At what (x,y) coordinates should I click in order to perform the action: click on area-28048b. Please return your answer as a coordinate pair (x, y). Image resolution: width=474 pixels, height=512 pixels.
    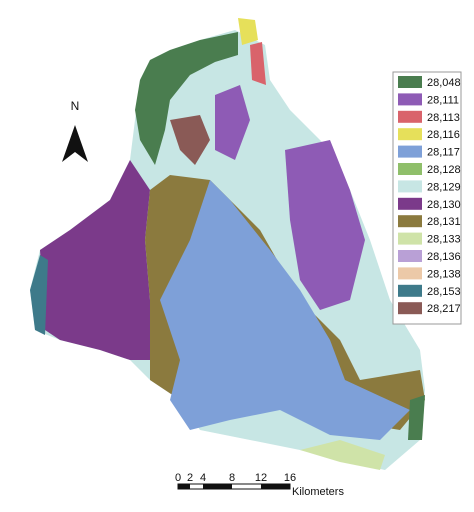
    Looking at the image, I should click on (416, 417).